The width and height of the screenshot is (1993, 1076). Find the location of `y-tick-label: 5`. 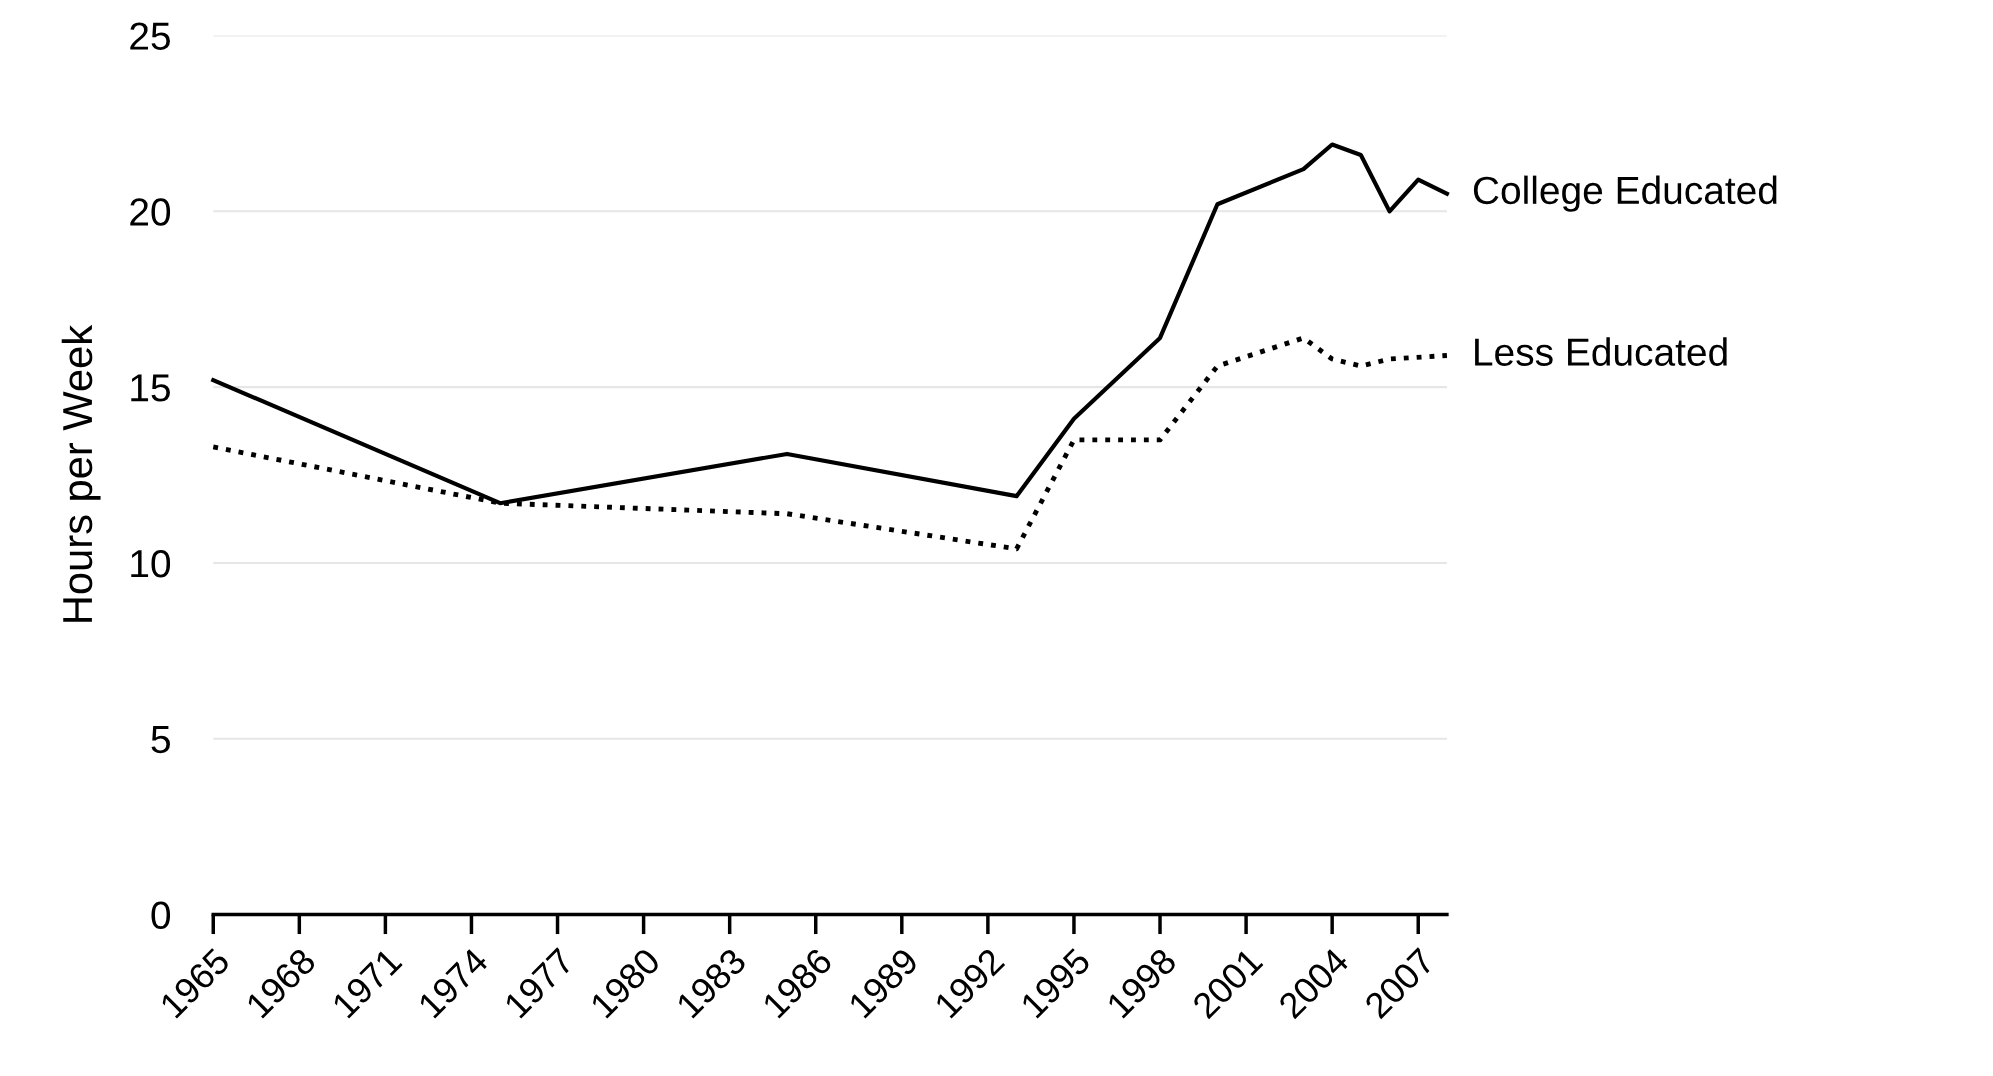

y-tick-label: 5 is located at coordinates (160, 740).